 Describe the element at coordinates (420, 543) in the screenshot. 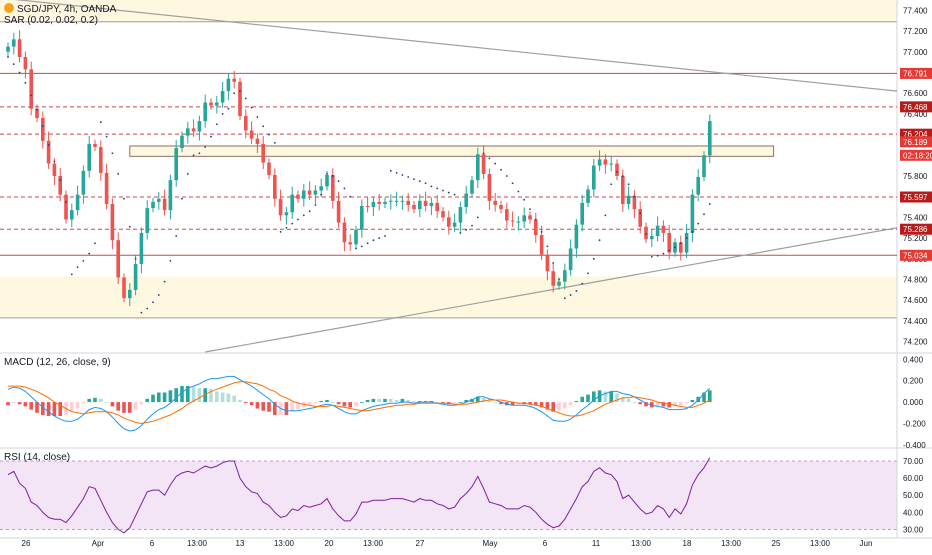

I see `time-tick-label: 27` at that location.